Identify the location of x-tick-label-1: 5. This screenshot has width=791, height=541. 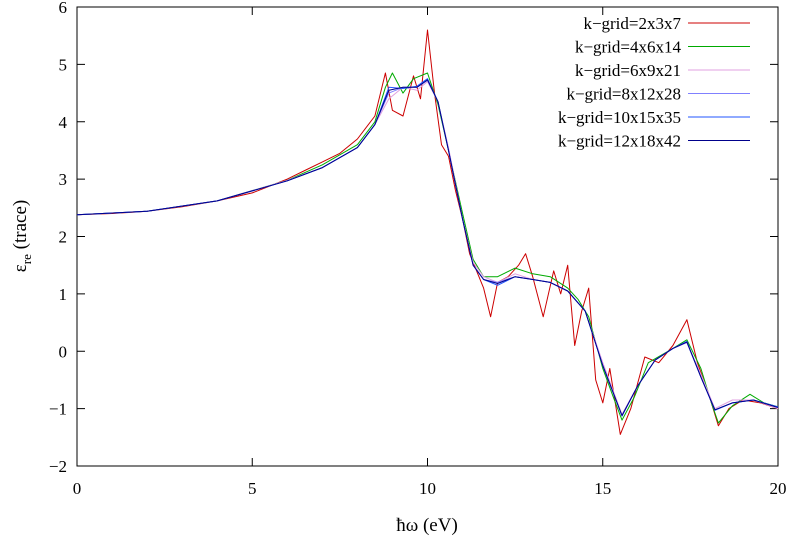
(252, 488).